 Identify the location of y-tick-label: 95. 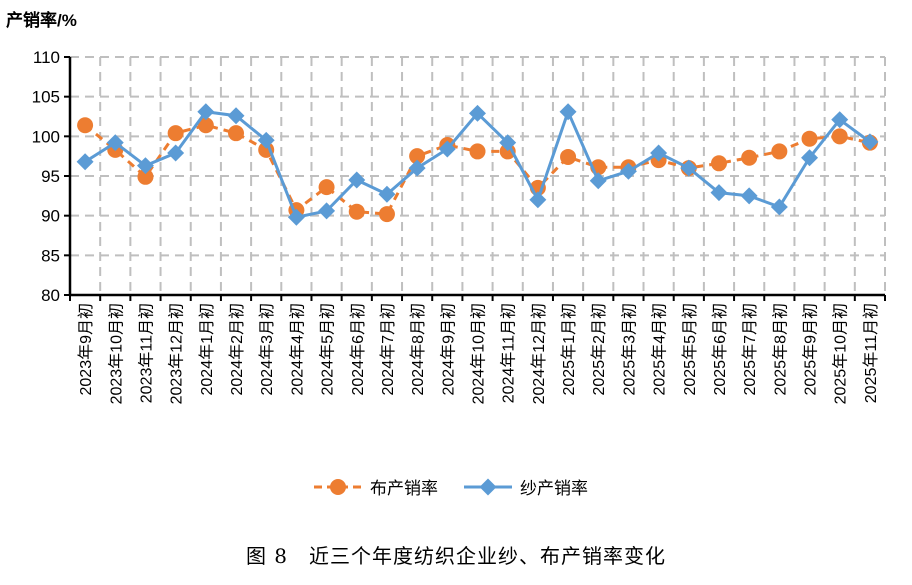
(50, 176).